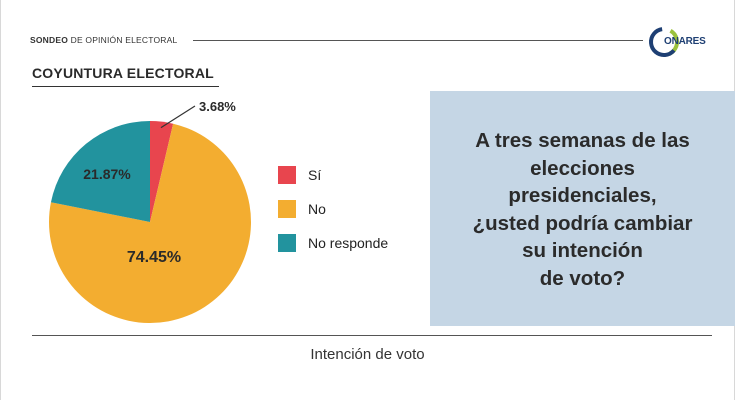  I want to click on legend-item-3: No responde, so click(333, 251).